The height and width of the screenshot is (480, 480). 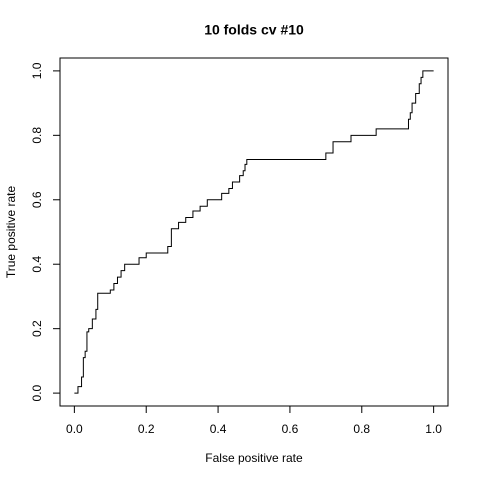 I want to click on x-tick-label: 0.4, so click(x=218, y=429).